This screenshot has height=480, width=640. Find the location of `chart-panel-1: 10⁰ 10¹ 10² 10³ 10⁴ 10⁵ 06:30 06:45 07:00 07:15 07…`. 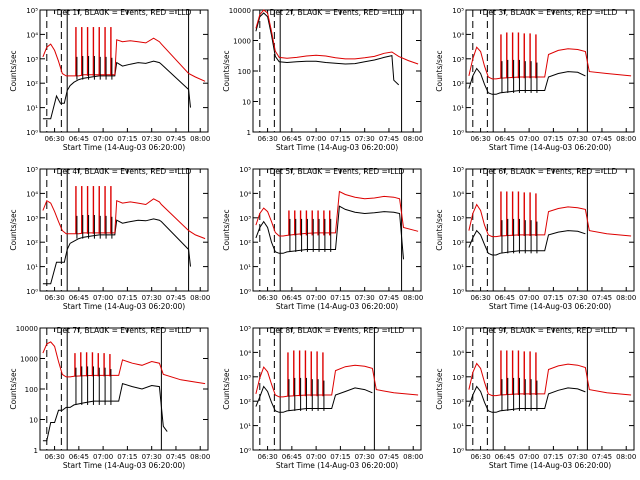

chart-panel-1: 10⁰ 10¹ 10² 10³ 10⁴ 10⁵ 06:30 06:45 07:00 07:15 07… is located at coordinates (109, 79).